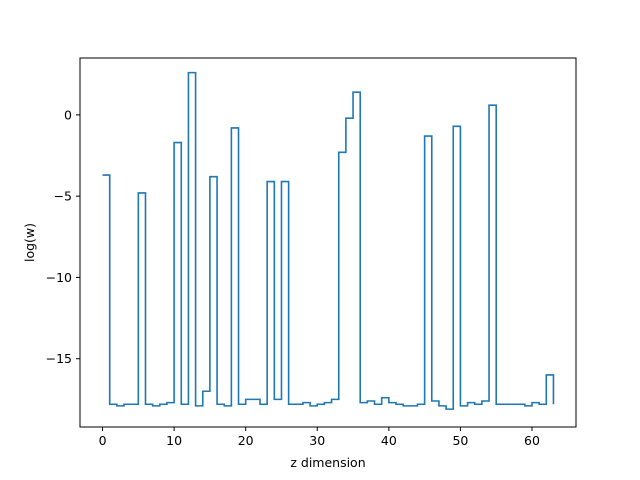 This screenshot has height=480, width=640. What do you see at coordinates (68, 114) in the screenshot?
I see `y-tick-label: 0` at bounding box center [68, 114].